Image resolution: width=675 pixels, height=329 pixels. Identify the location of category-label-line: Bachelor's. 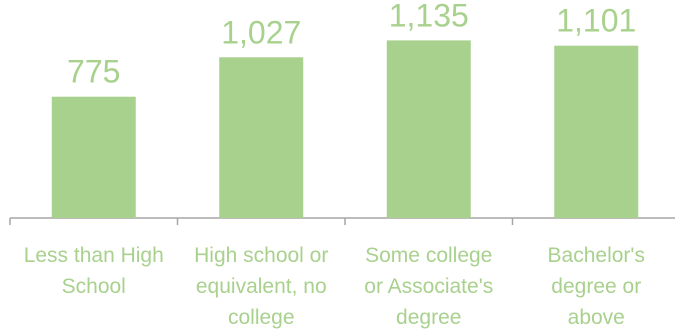
(596, 255).